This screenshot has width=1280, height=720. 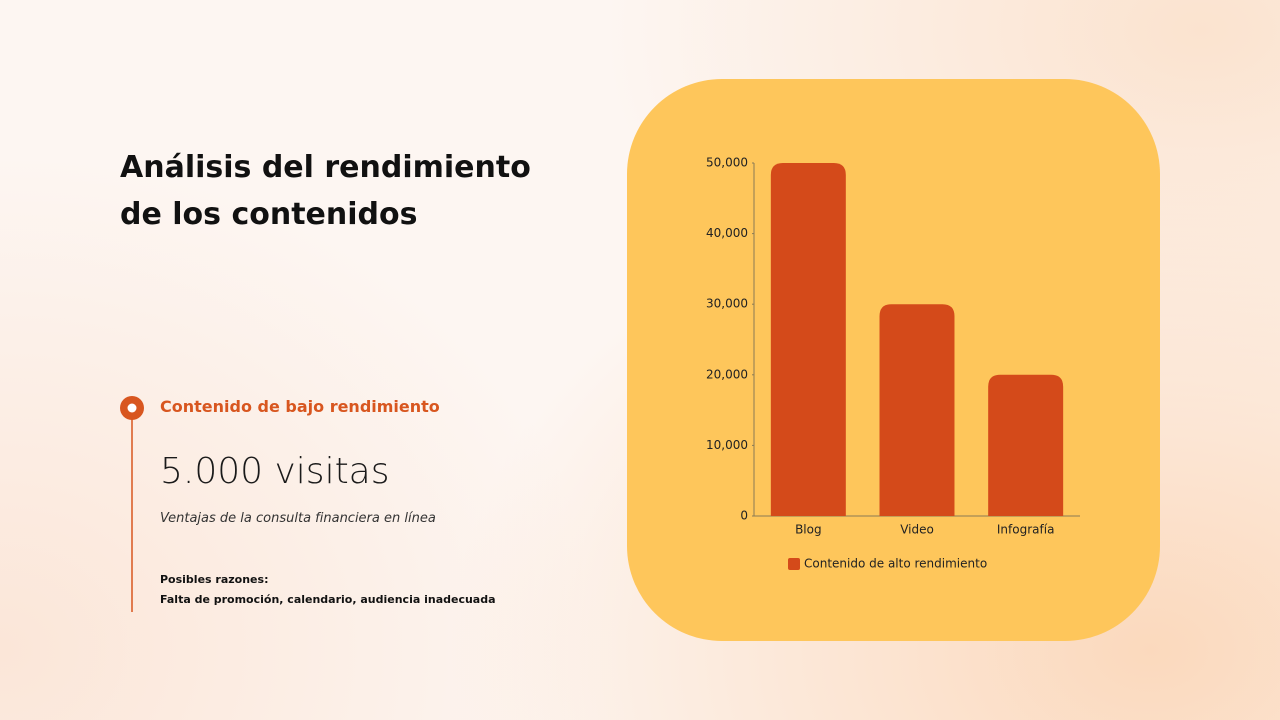 What do you see at coordinates (727, 445) in the screenshot?
I see `y-tick-label: 10,000` at bounding box center [727, 445].